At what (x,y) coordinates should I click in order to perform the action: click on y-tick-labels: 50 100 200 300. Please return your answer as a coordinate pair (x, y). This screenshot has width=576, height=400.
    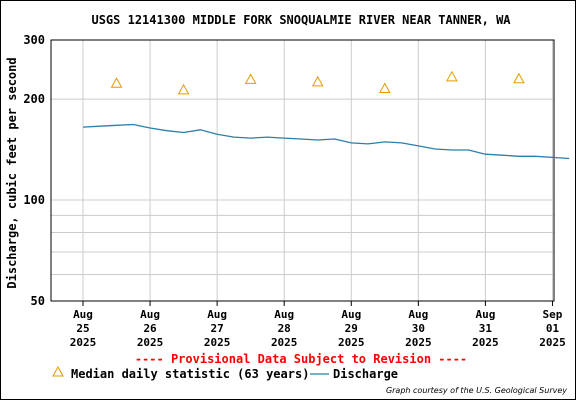
    Looking at the image, I should click on (34, 170).